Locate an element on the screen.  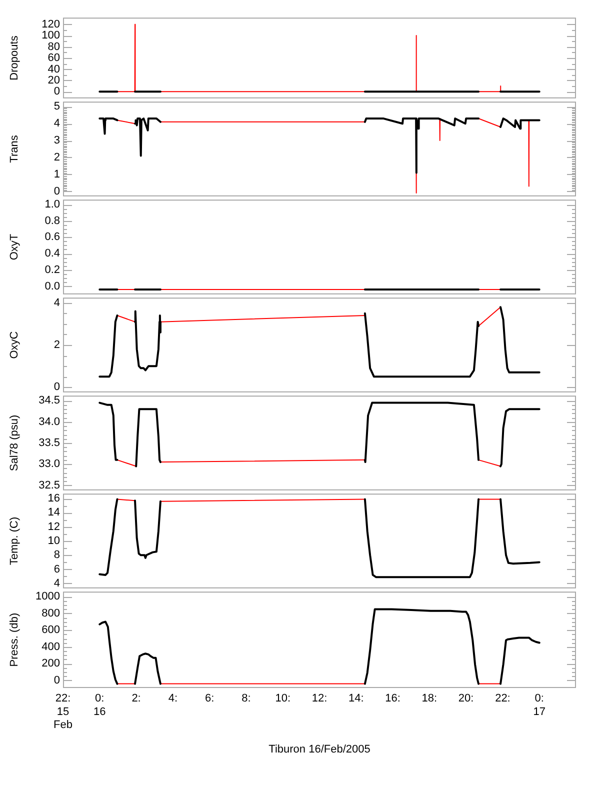
x-tick-label: 8: is located at coordinates (246, 698).